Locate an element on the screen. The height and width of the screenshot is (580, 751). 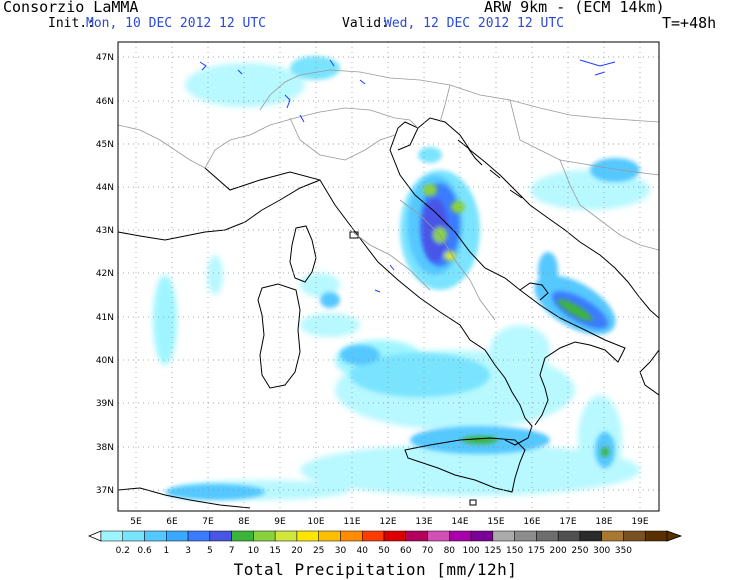
lon-label: 18E is located at coordinates (603, 522).